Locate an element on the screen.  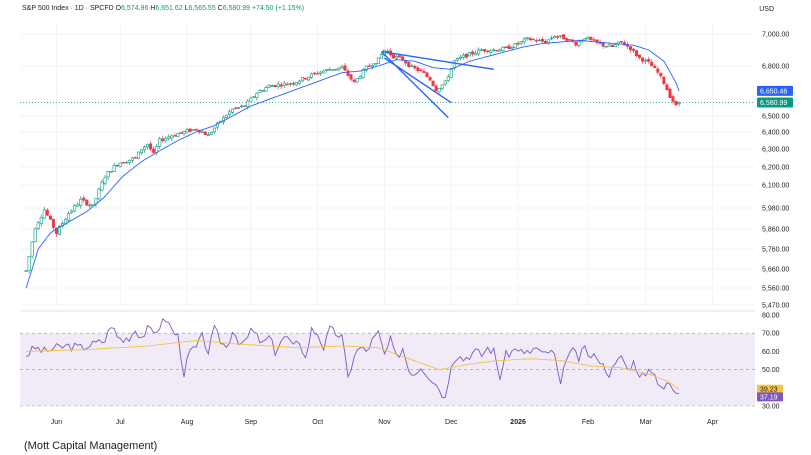
date-axis-label: Apr is located at coordinates (713, 422).